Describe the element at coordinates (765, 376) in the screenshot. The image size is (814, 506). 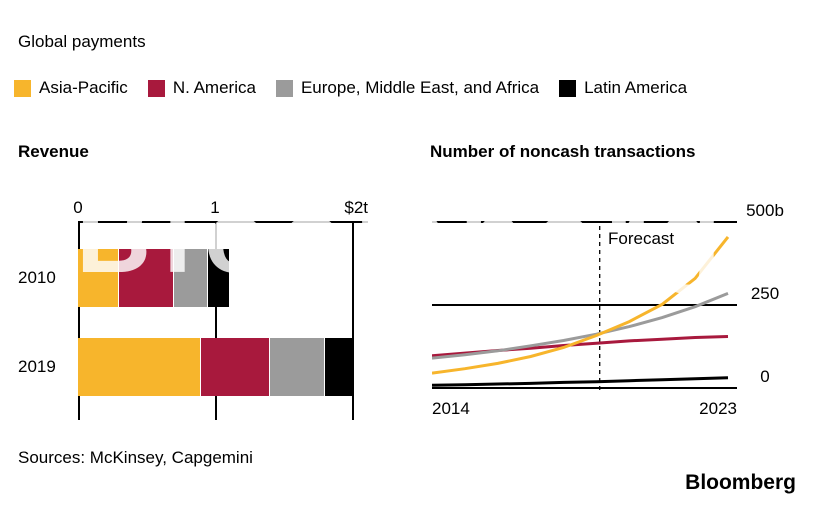
I see `noncash-ytick-0: 0` at that location.